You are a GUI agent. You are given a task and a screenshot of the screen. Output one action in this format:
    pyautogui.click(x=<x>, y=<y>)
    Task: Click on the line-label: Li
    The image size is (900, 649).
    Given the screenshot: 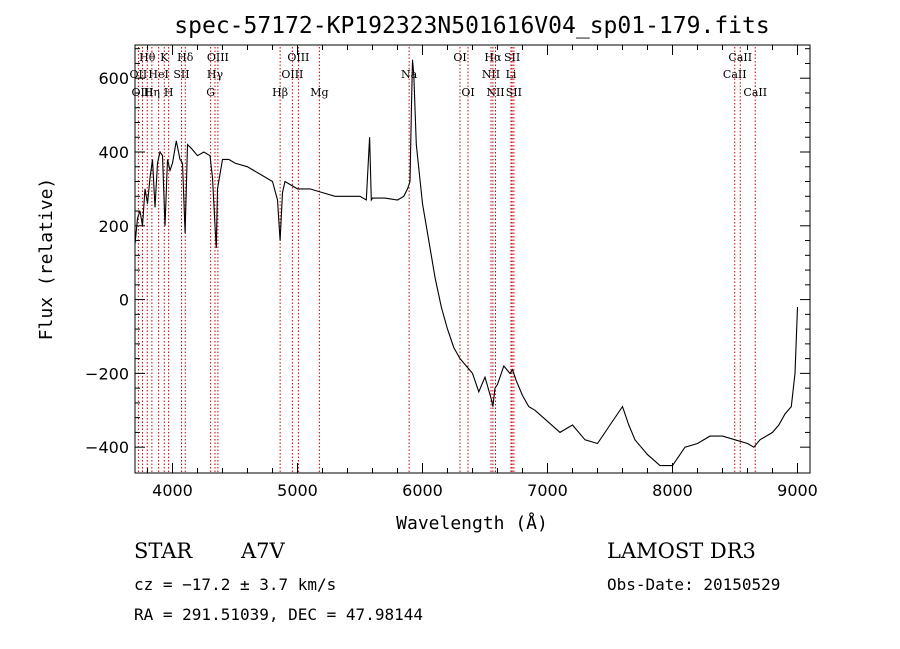 What is the action you would take?
    pyautogui.click(x=511, y=74)
    